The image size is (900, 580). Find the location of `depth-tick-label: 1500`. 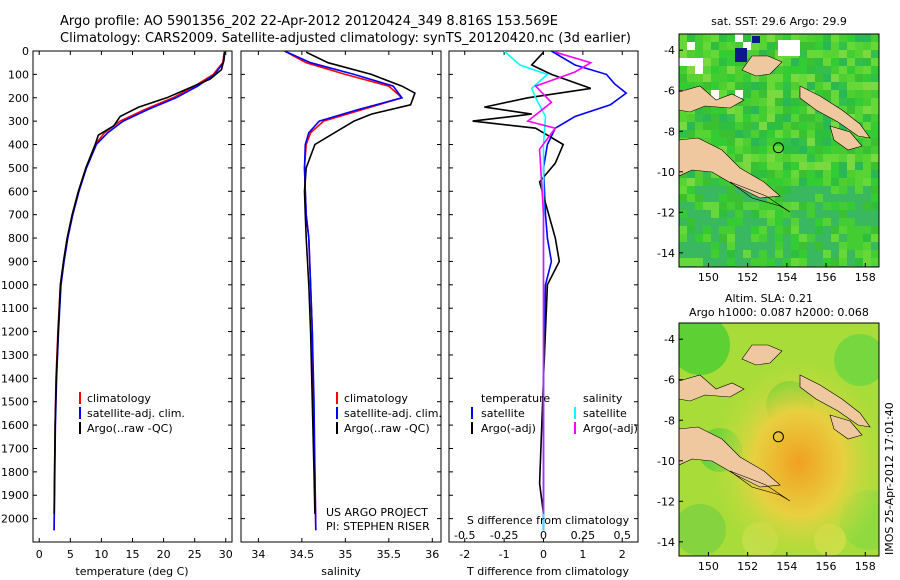

depth-tick-label: 1500 is located at coordinates (15, 402).